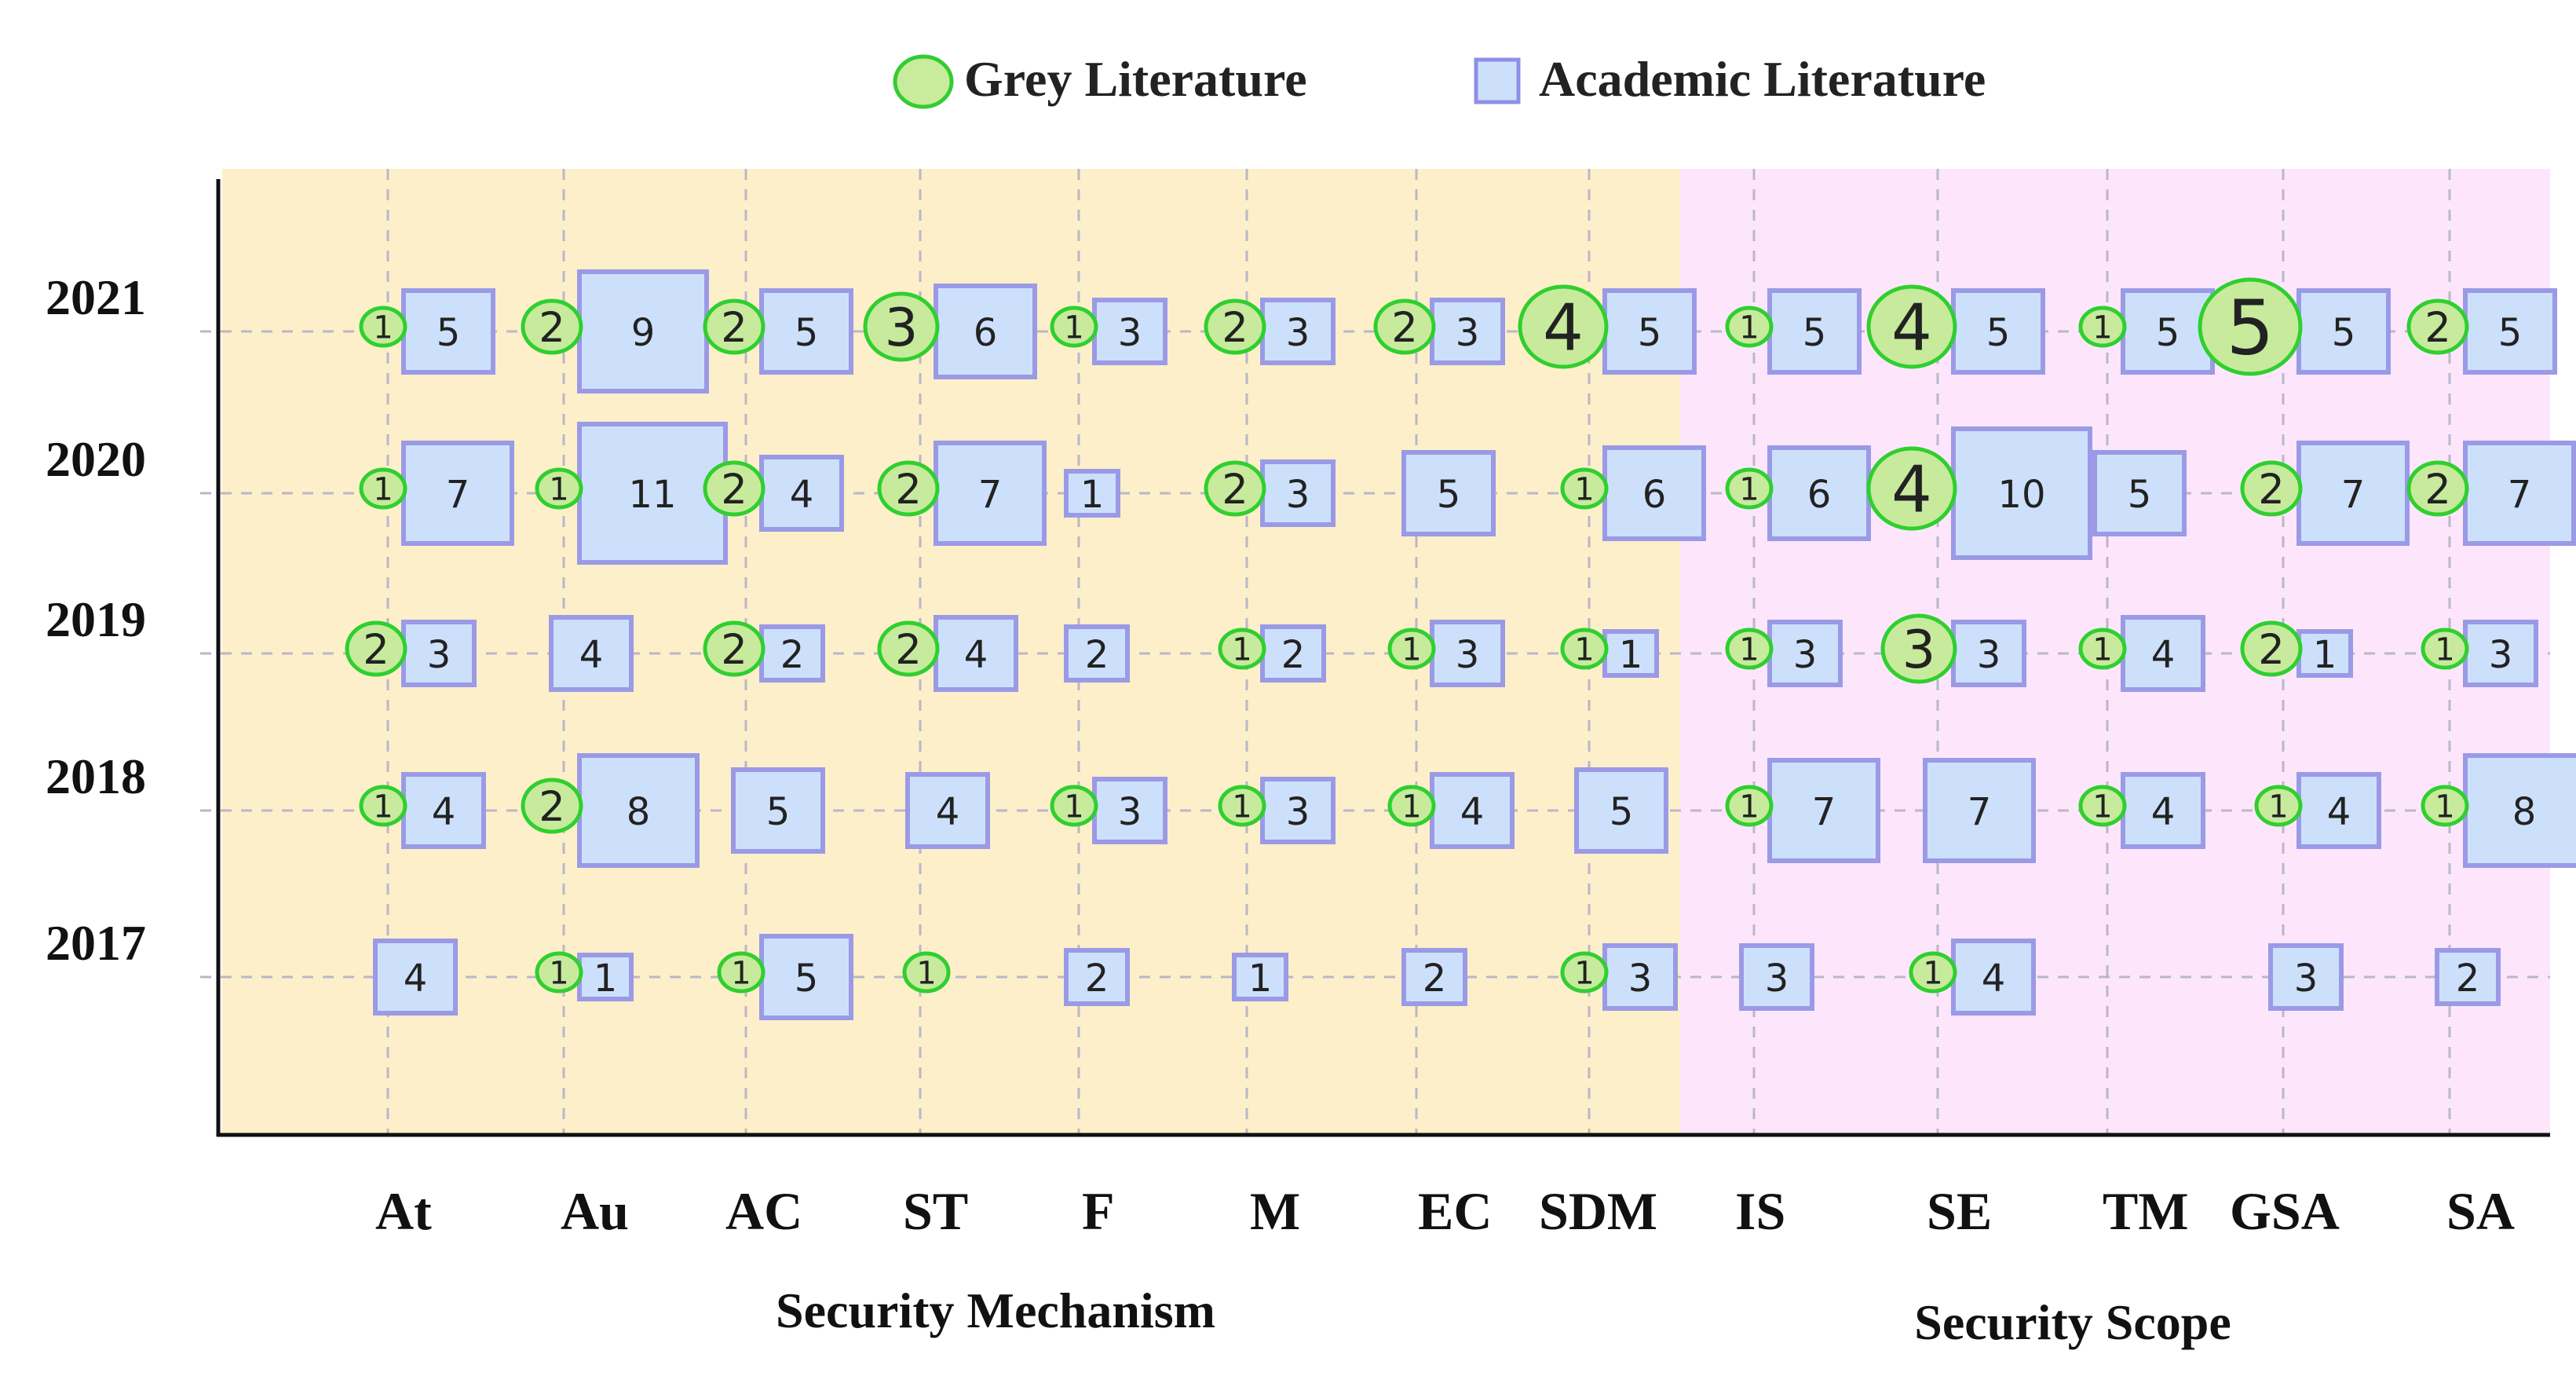  Describe the element at coordinates (1649, 331) in the screenshot. I see `academic-mark-SDM-2021` at that location.